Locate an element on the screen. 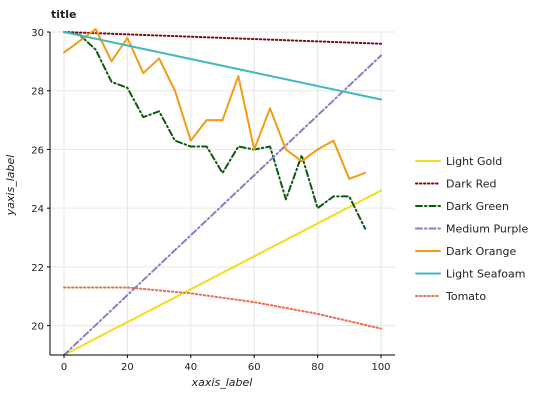 The image size is (560, 400). x-tick-label: 80 is located at coordinates (317, 367).